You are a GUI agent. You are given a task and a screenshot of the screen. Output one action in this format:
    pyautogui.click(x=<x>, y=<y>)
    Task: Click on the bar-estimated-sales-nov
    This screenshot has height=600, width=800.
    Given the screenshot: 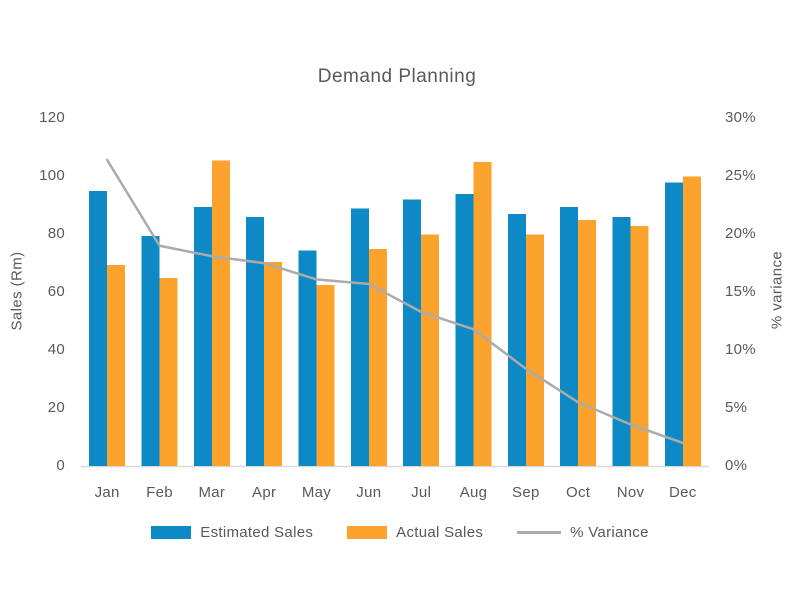 What is the action you would take?
    pyautogui.click(x=621, y=341)
    